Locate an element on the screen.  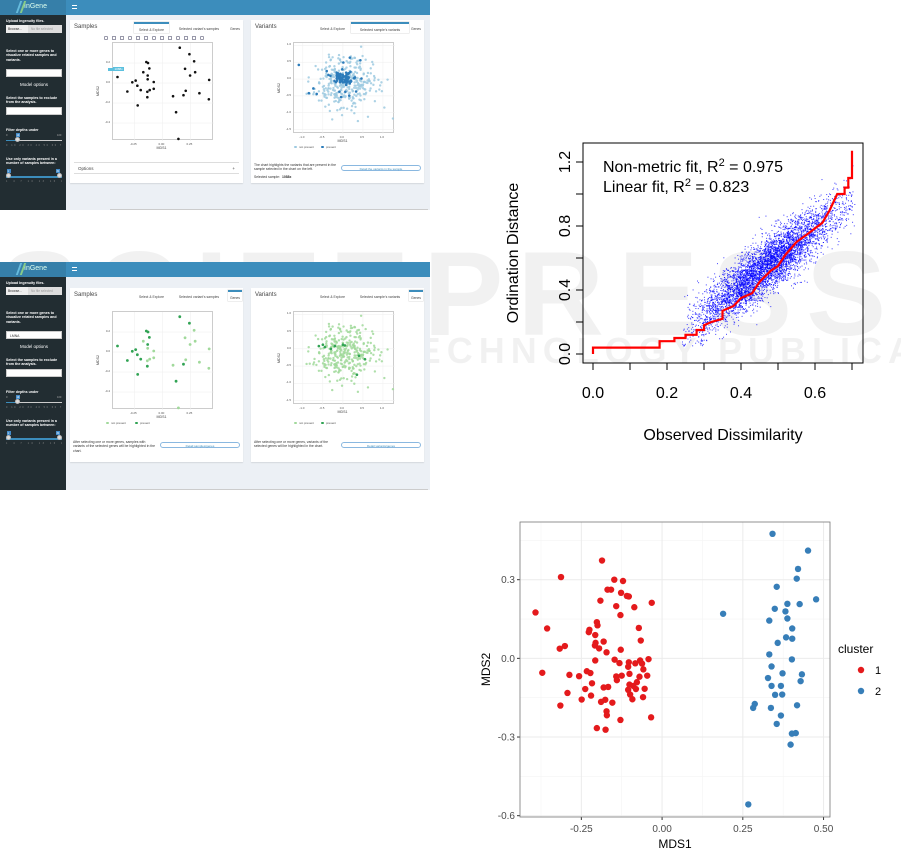
x-tick-label: 0.00 is located at coordinates (161, 144).